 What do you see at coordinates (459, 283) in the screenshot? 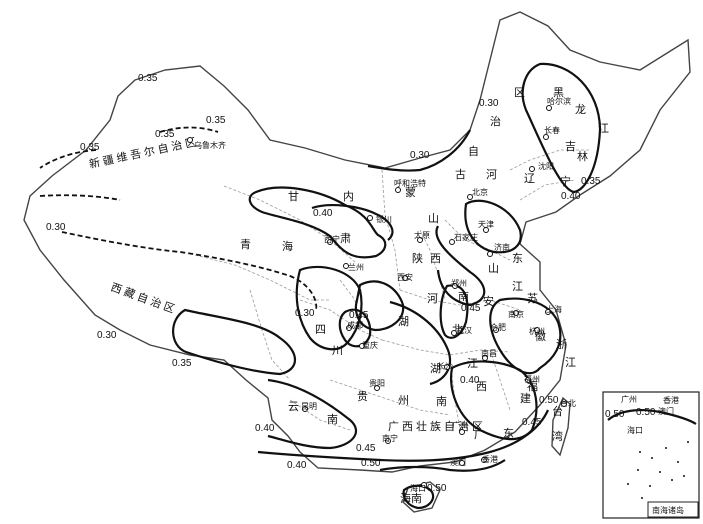
I see `city-marker: 郑州` at bounding box center [459, 283].